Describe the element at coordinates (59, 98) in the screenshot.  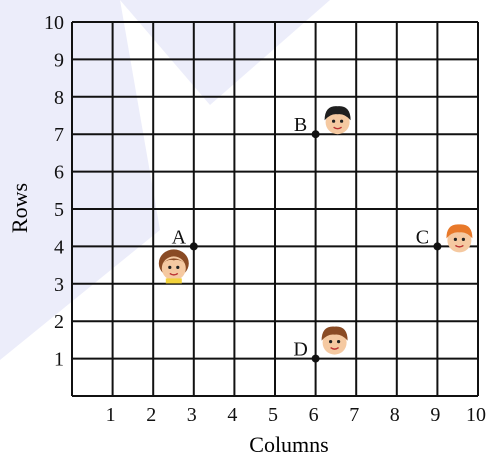
I see `y-tick-label: 8` at that location.